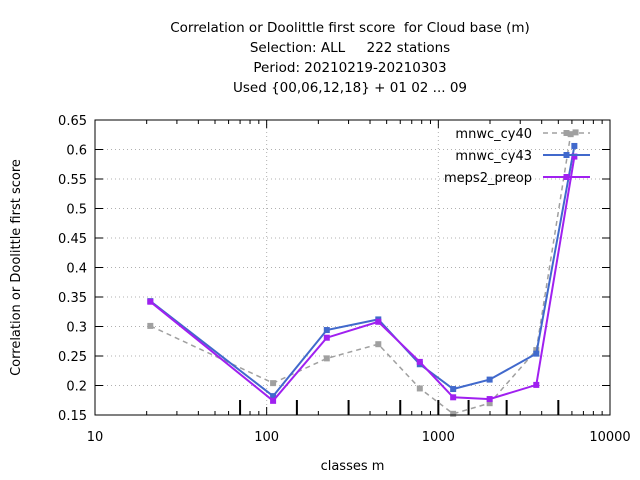 The image size is (640, 480). Describe the element at coordinates (399, 407) in the screenshot. I see `class-boundary-markers` at that location.